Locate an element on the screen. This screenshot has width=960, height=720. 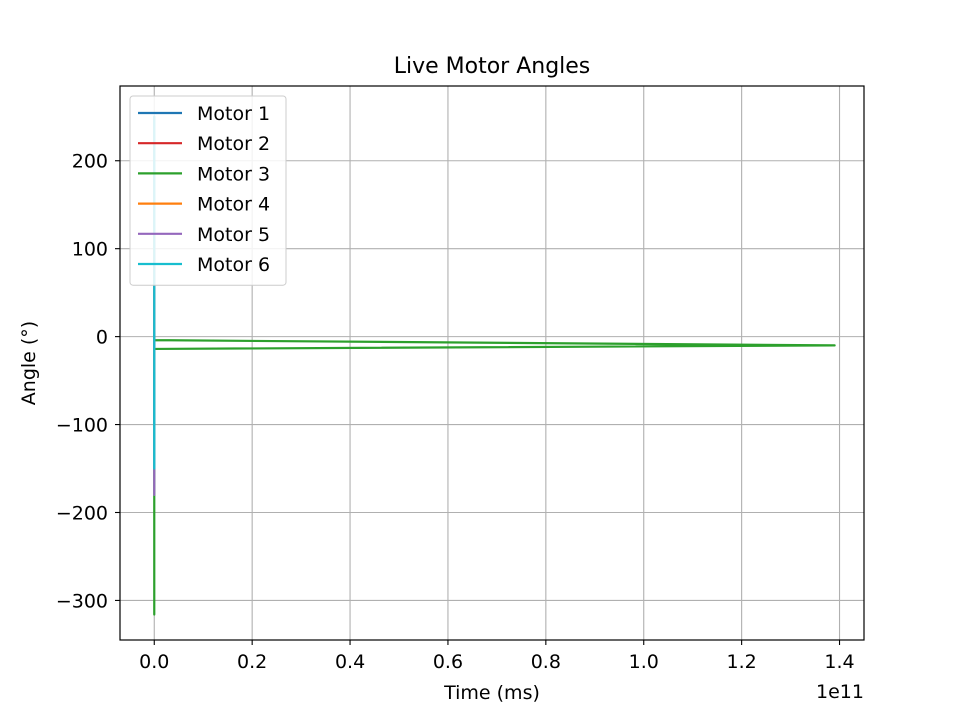
x-tick-label: 0.2 is located at coordinates (252, 662).